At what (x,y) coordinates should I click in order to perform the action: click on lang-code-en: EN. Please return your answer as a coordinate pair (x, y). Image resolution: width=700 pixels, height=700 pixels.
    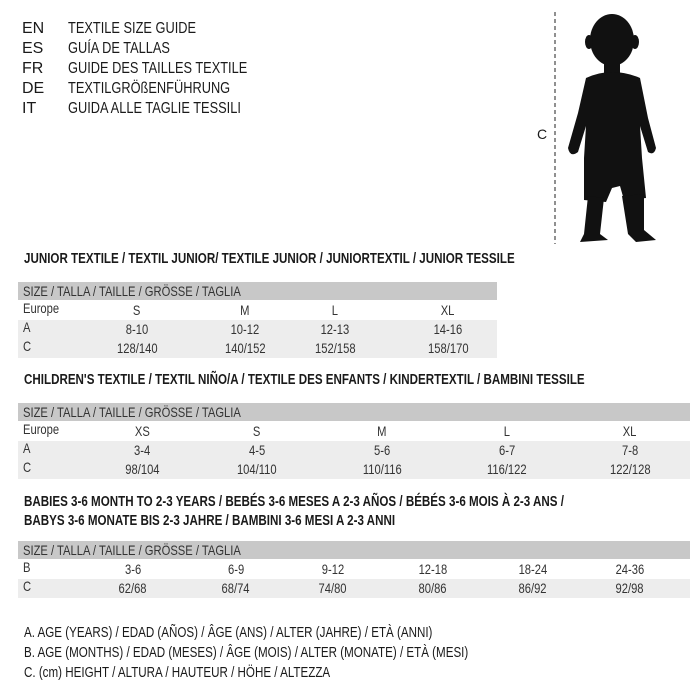
    Looking at the image, I should click on (33, 28).